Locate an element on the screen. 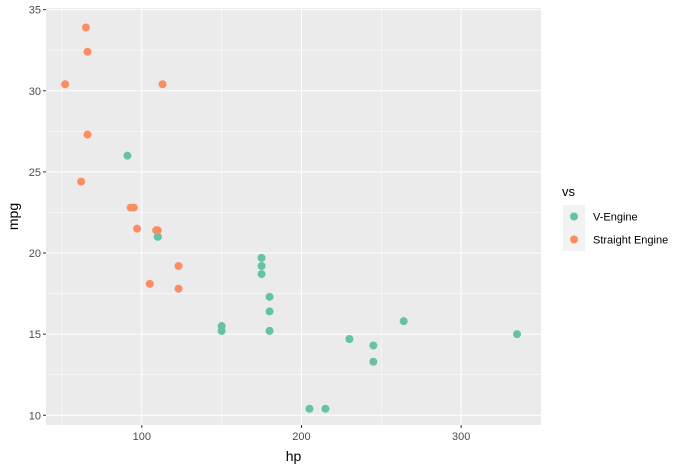 This screenshot has height=471, width=692. y-axis-title: mpg is located at coordinates (13, 216).